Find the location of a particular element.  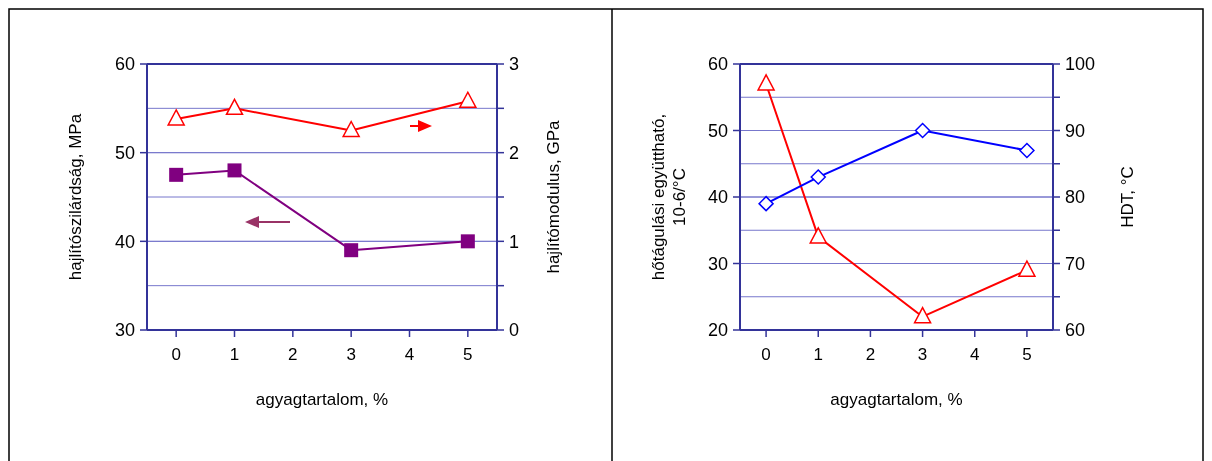

y2-tick-label: 70 is located at coordinates (1075, 263).